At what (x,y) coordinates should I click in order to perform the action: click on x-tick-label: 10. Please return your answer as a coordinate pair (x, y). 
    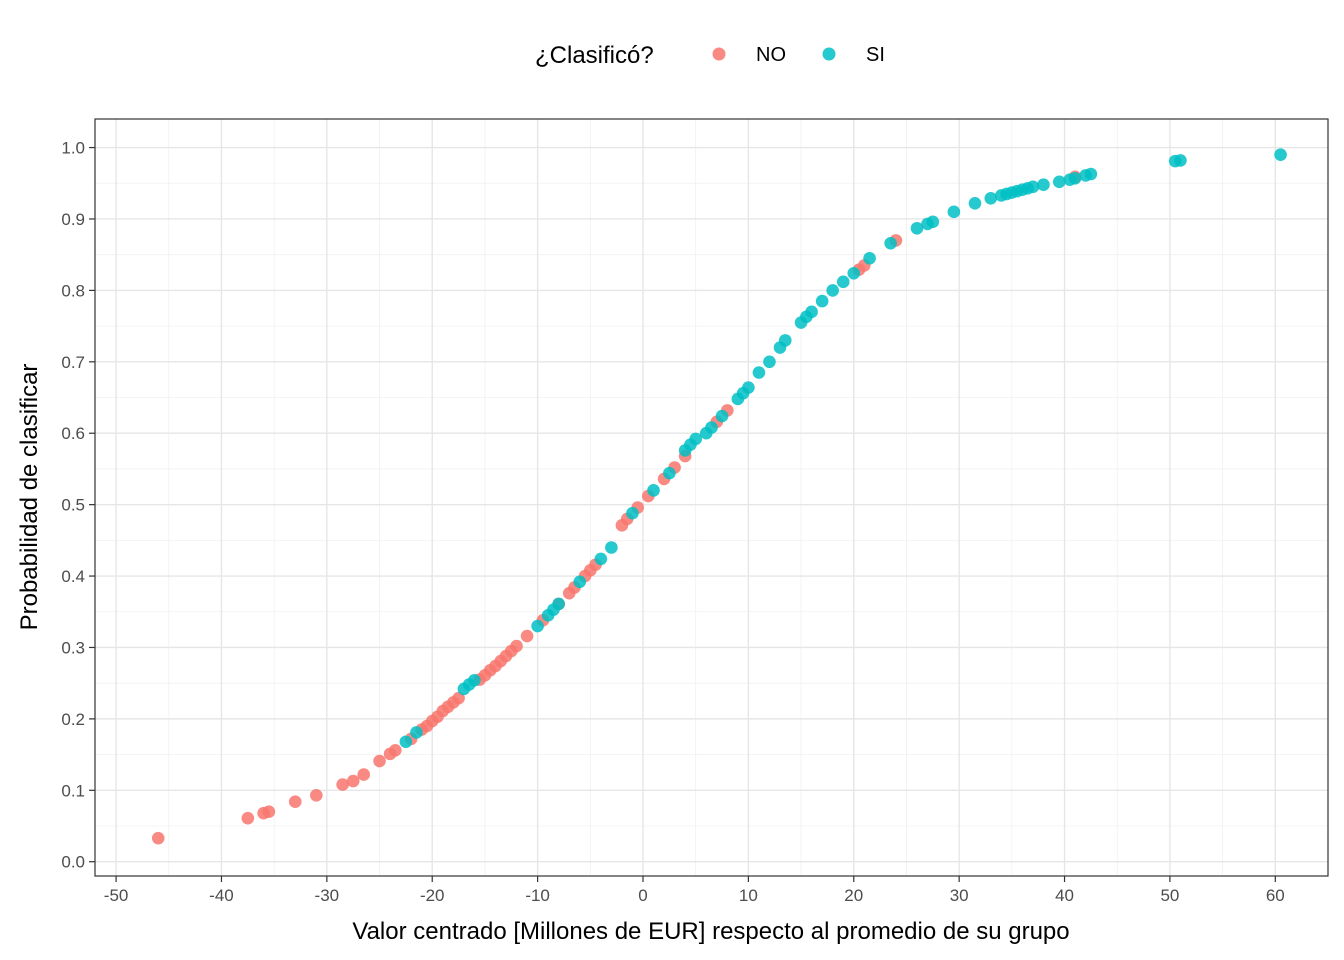
    Looking at the image, I should click on (748, 895).